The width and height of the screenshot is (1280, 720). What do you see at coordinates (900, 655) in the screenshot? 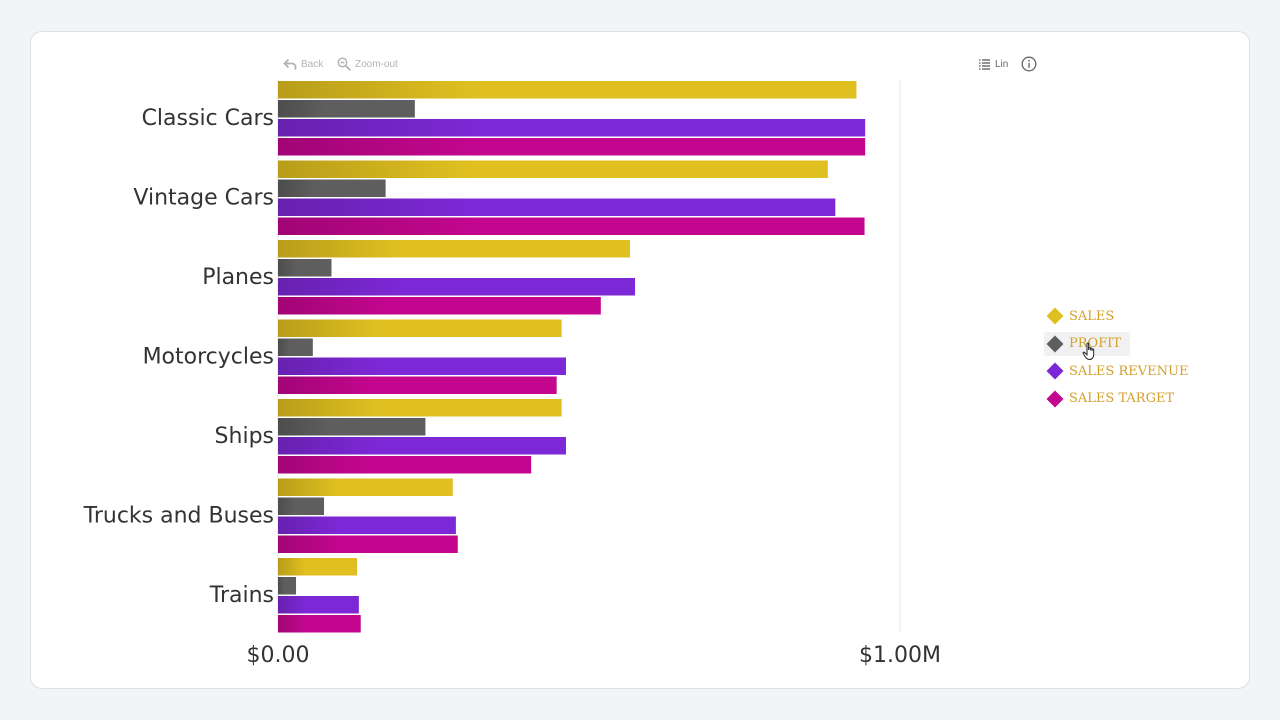
I see `x-tick-label: $1.00M` at bounding box center [900, 655].